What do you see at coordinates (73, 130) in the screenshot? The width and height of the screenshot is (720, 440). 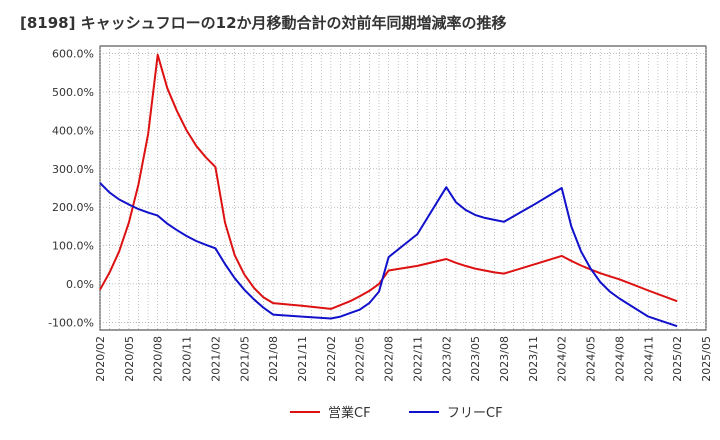 I see `y-tick-label: 400.0%` at bounding box center [73, 130].